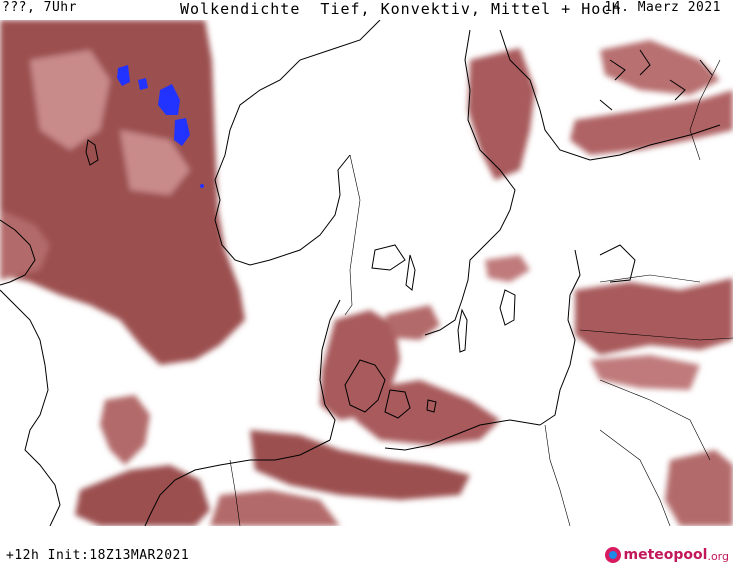 This screenshot has width=733, height=566. I want to click on border-lithuania-belarus, so click(655, 420).